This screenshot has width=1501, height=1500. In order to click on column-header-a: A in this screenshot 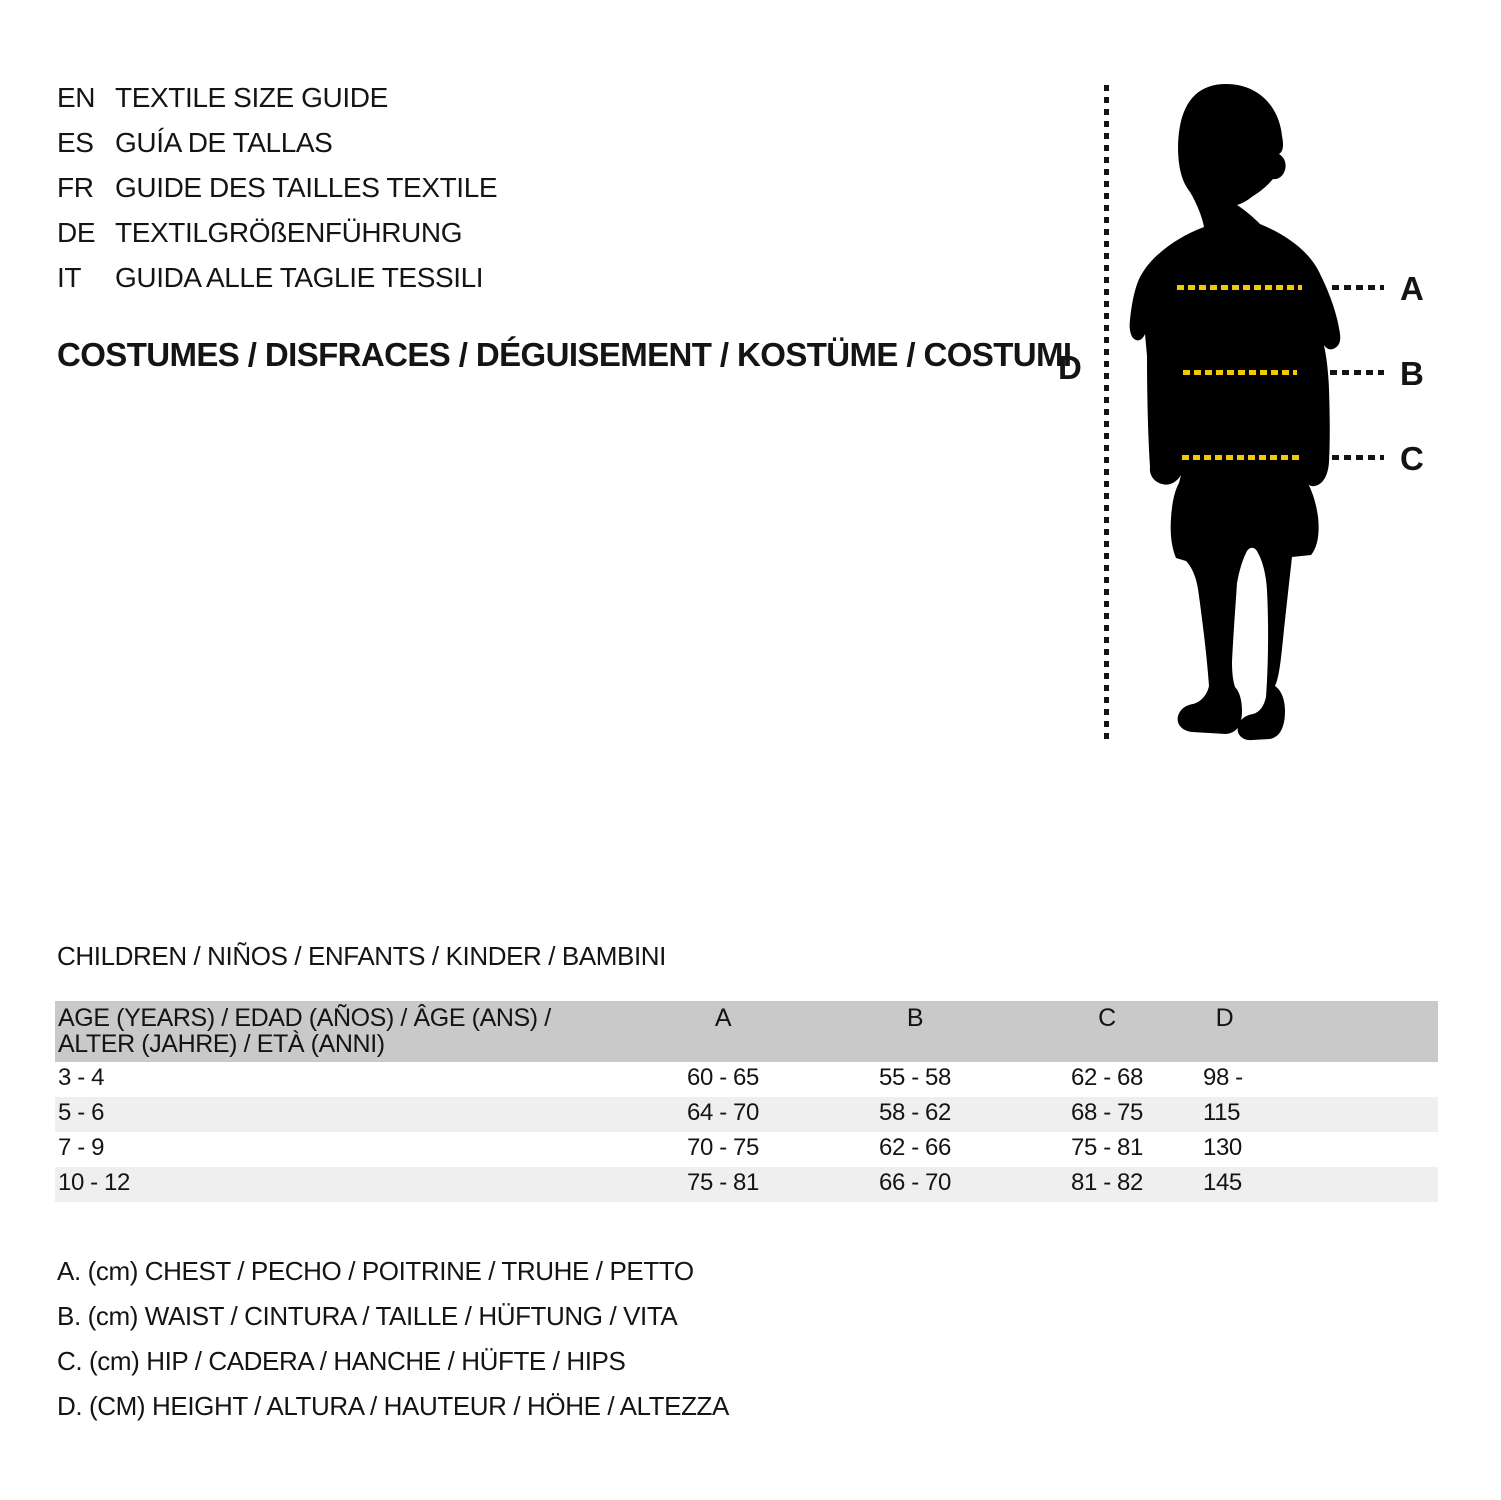, I will do `click(723, 1018)`.